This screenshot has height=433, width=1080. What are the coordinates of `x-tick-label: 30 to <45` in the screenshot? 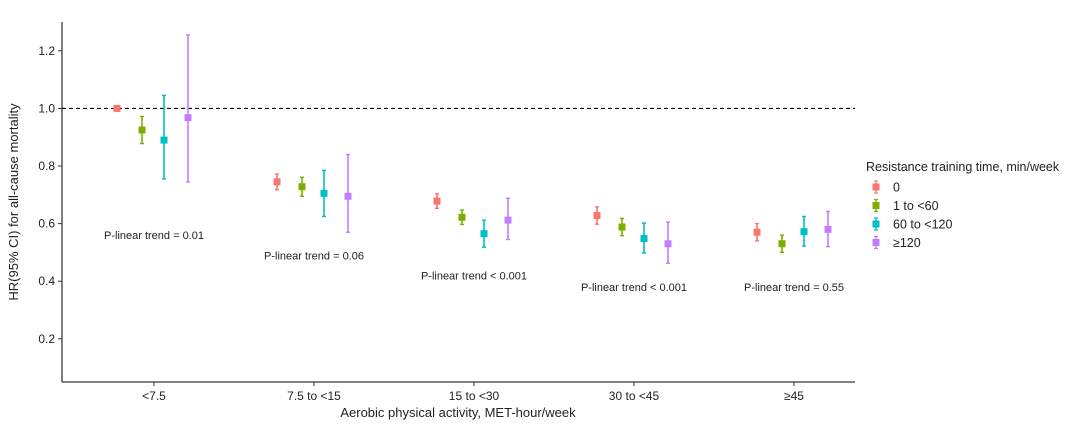 It's located at (634, 396).